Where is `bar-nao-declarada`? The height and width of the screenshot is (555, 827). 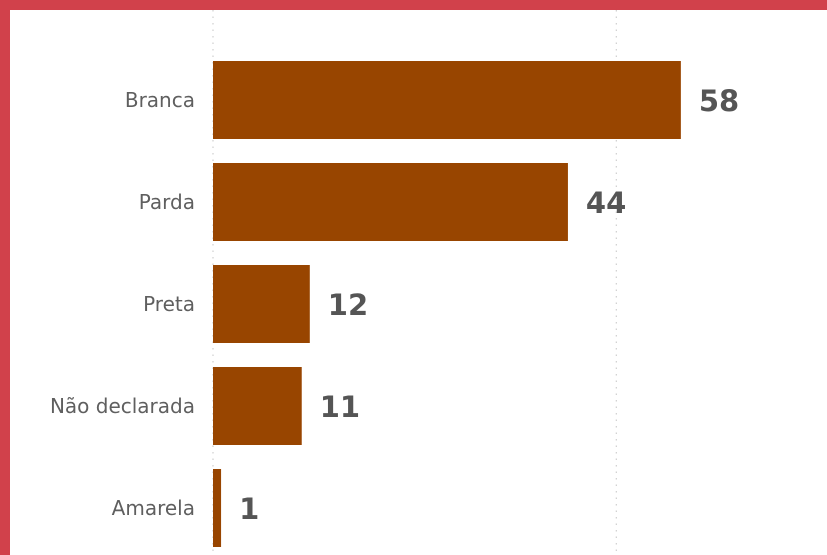 bar-nao-declarada is located at coordinates (257, 406).